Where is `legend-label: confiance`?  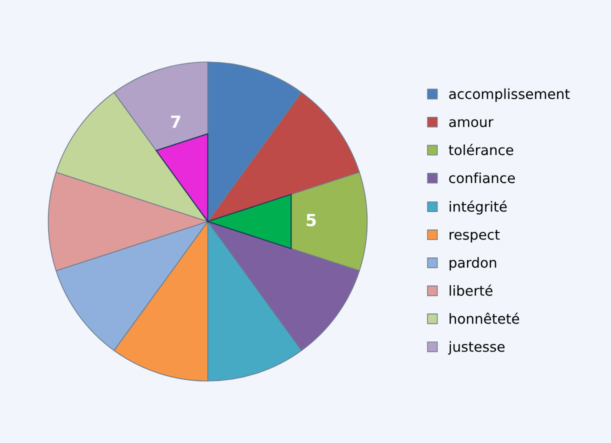 legend-label: confiance is located at coordinates (482, 178).